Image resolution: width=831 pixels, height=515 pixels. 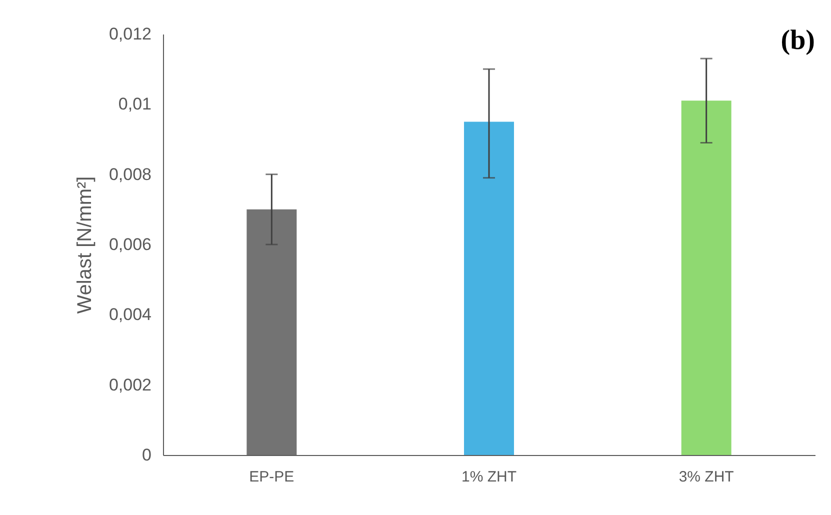 What do you see at coordinates (135, 104) in the screenshot?
I see `y-tick-label: 0,01` at bounding box center [135, 104].